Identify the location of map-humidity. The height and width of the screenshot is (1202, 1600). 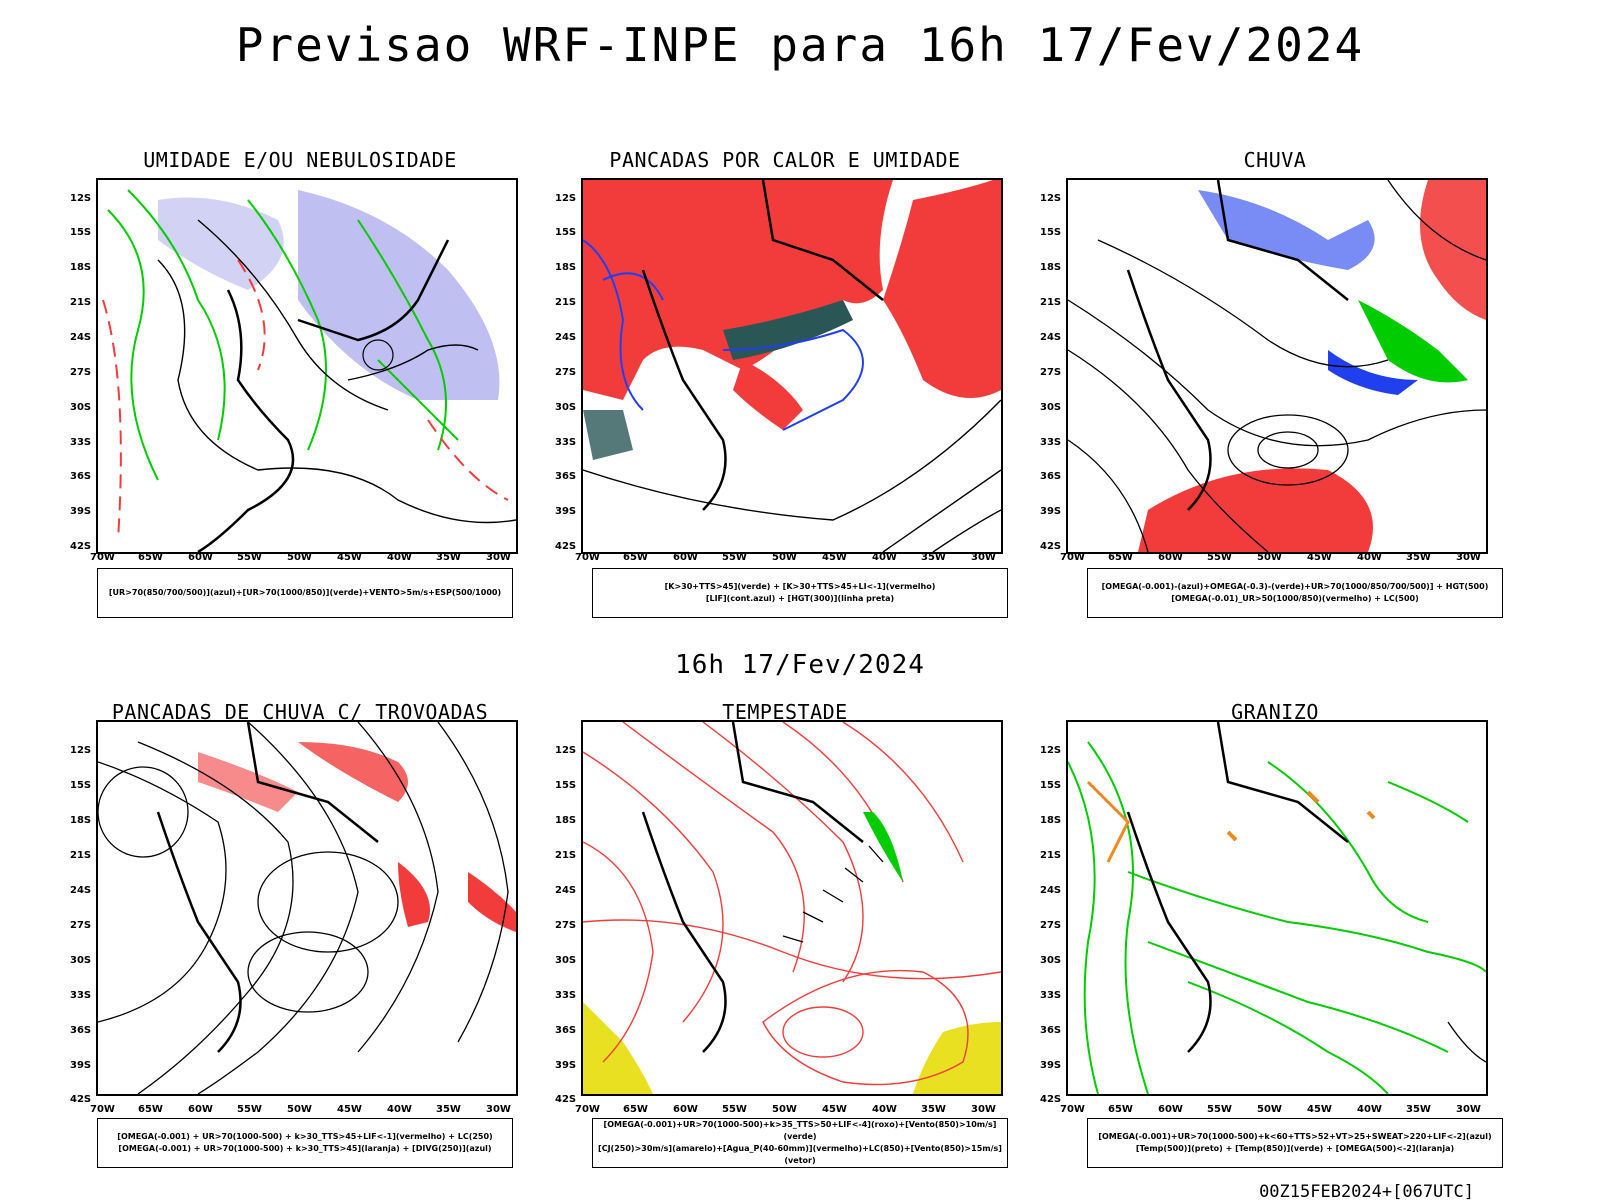
(307, 366).